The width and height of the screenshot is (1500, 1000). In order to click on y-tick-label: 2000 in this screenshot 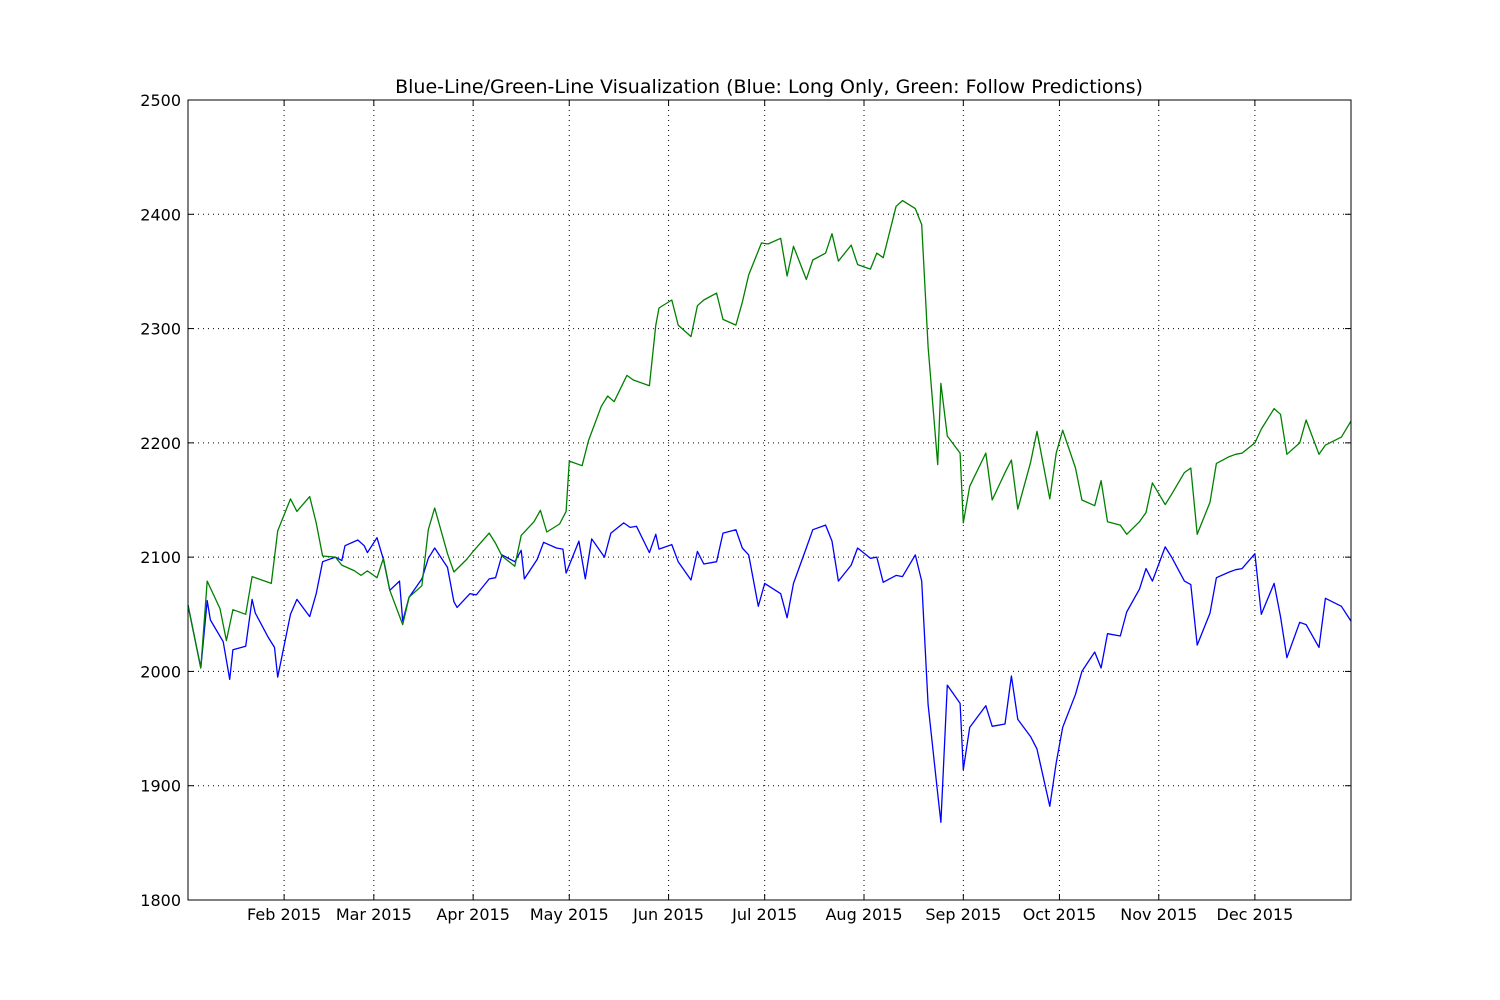, I will do `click(160, 671)`.